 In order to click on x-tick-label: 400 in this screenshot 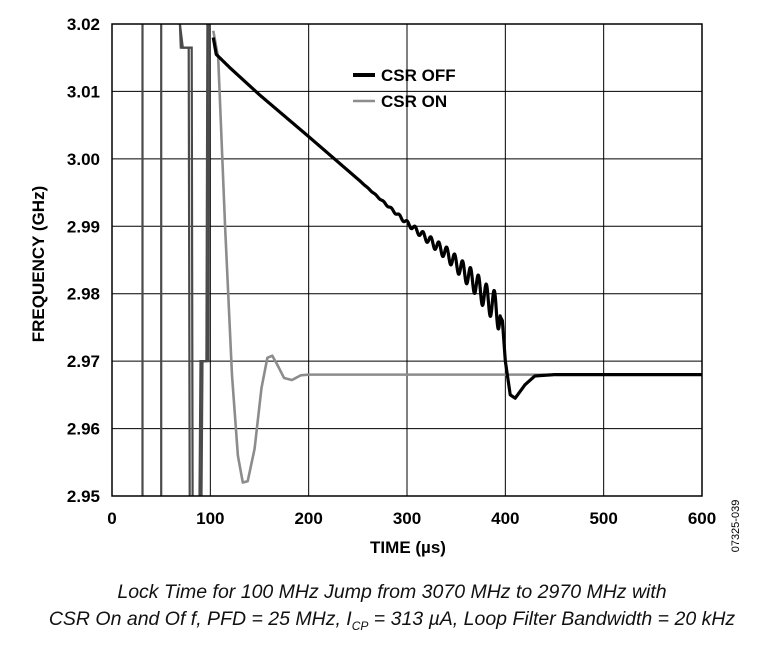, I will do `click(505, 518)`.